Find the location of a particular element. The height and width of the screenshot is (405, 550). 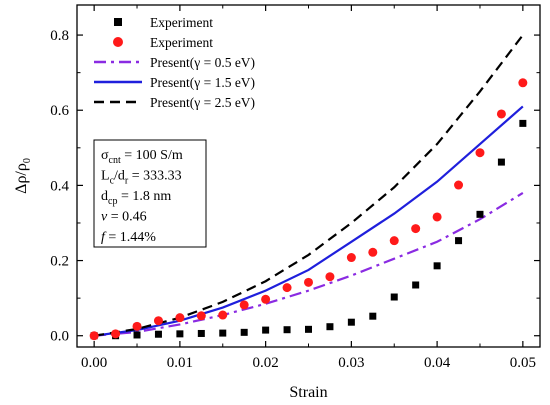

y-tick-label: 0.0 is located at coordinates (59, 337).